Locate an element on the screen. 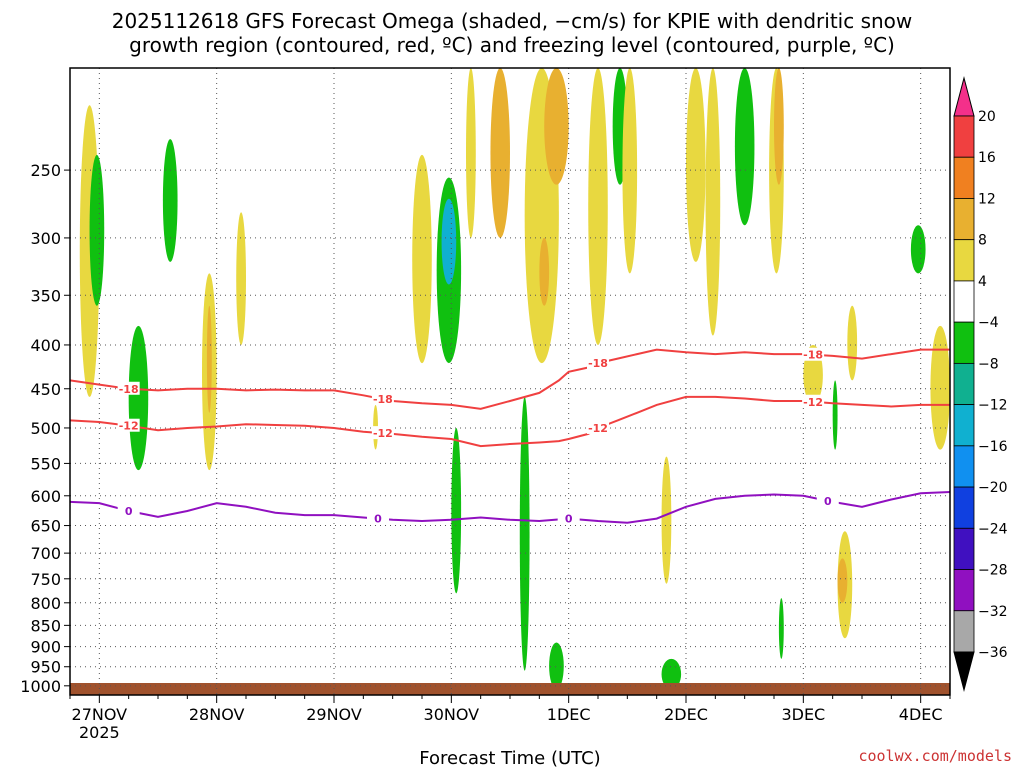  colorbar-label-1: 16 is located at coordinates (987, 158).